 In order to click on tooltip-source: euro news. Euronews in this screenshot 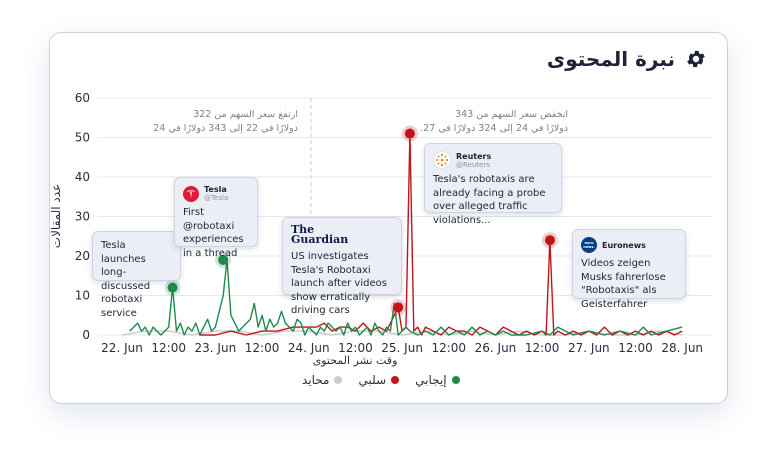, I will do `click(629, 245)`.